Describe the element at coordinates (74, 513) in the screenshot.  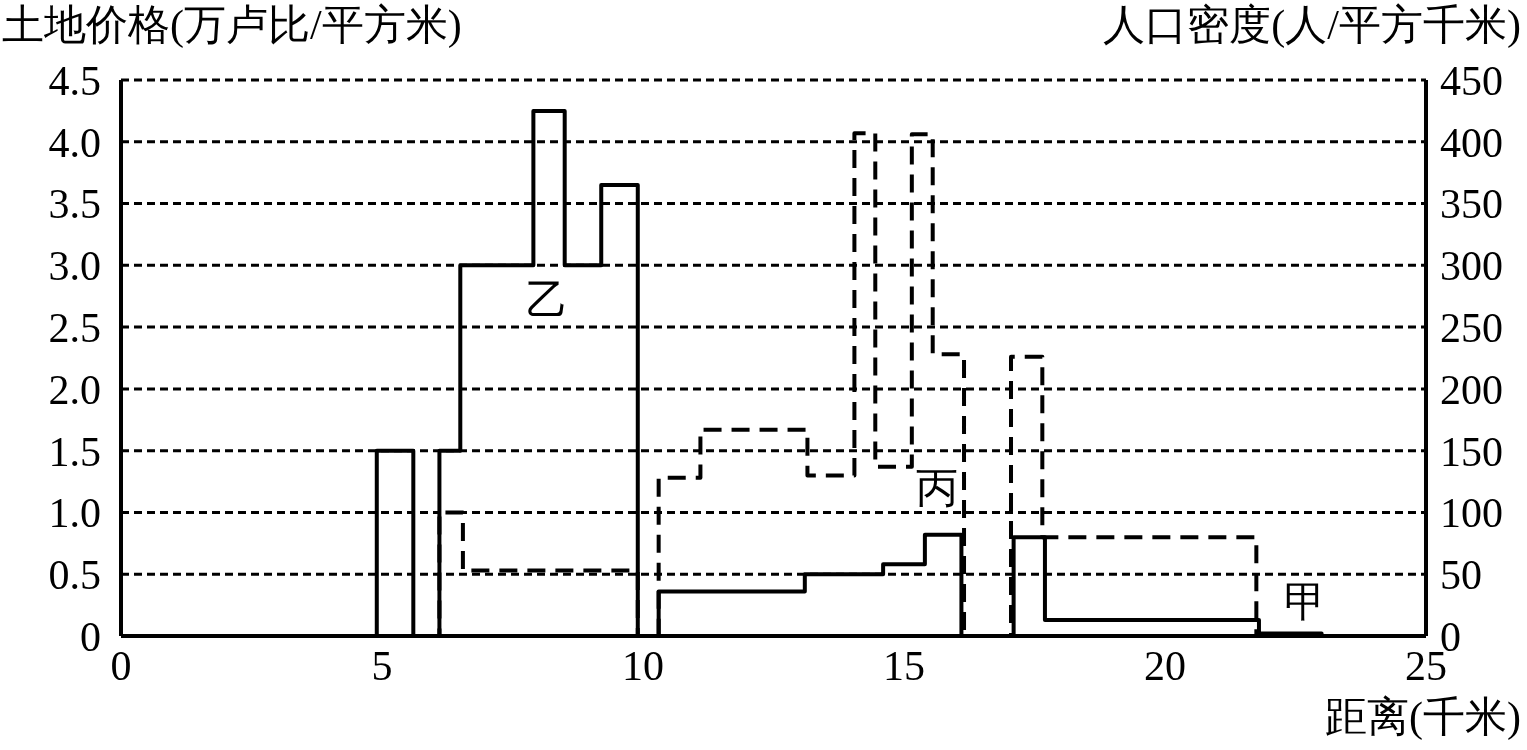
I see `y-tick-label: 1.0` at that location.